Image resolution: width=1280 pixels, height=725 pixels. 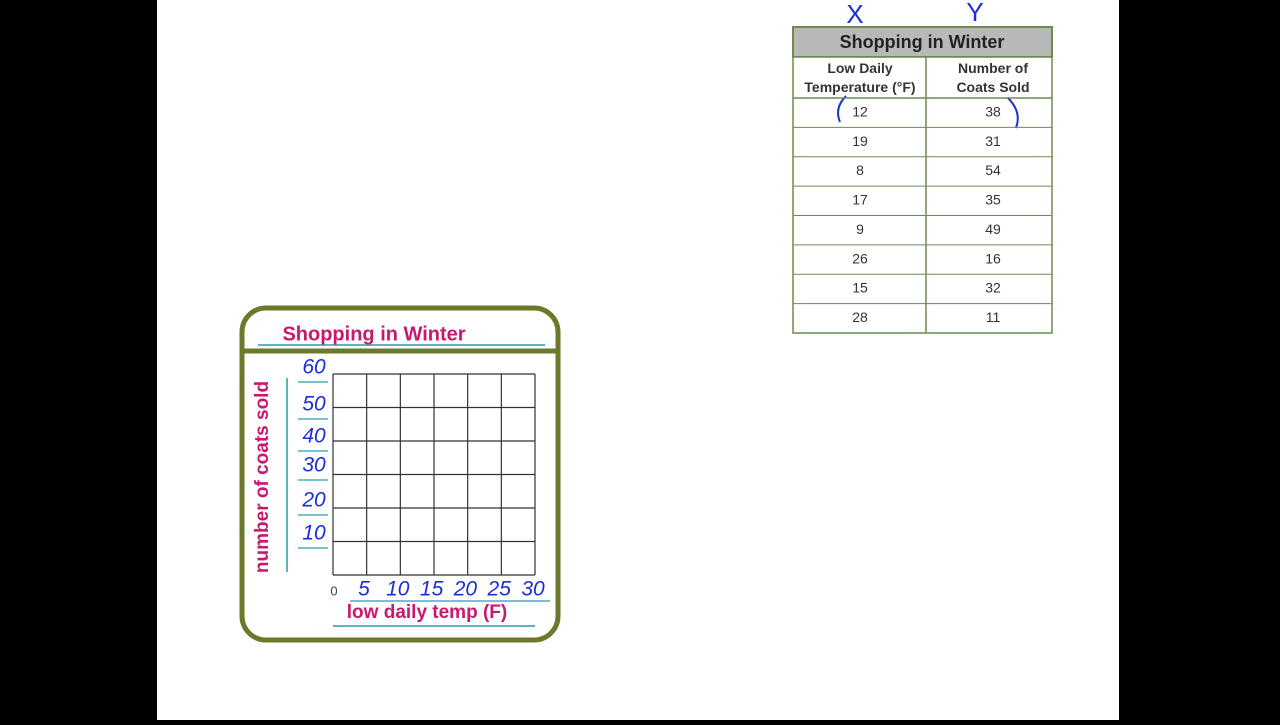 What do you see at coordinates (993, 141) in the screenshot?
I see `table-cell: 31` at bounding box center [993, 141].